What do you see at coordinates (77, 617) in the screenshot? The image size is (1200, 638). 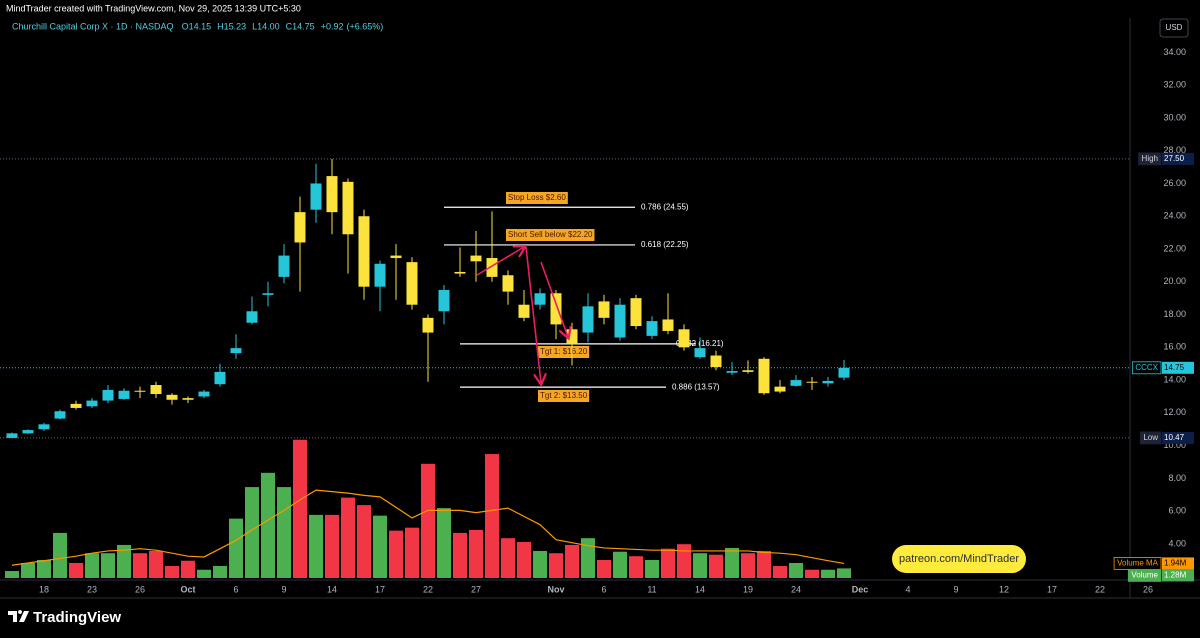 I see `logo-text: TradingView` at bounding box center [77, 617].